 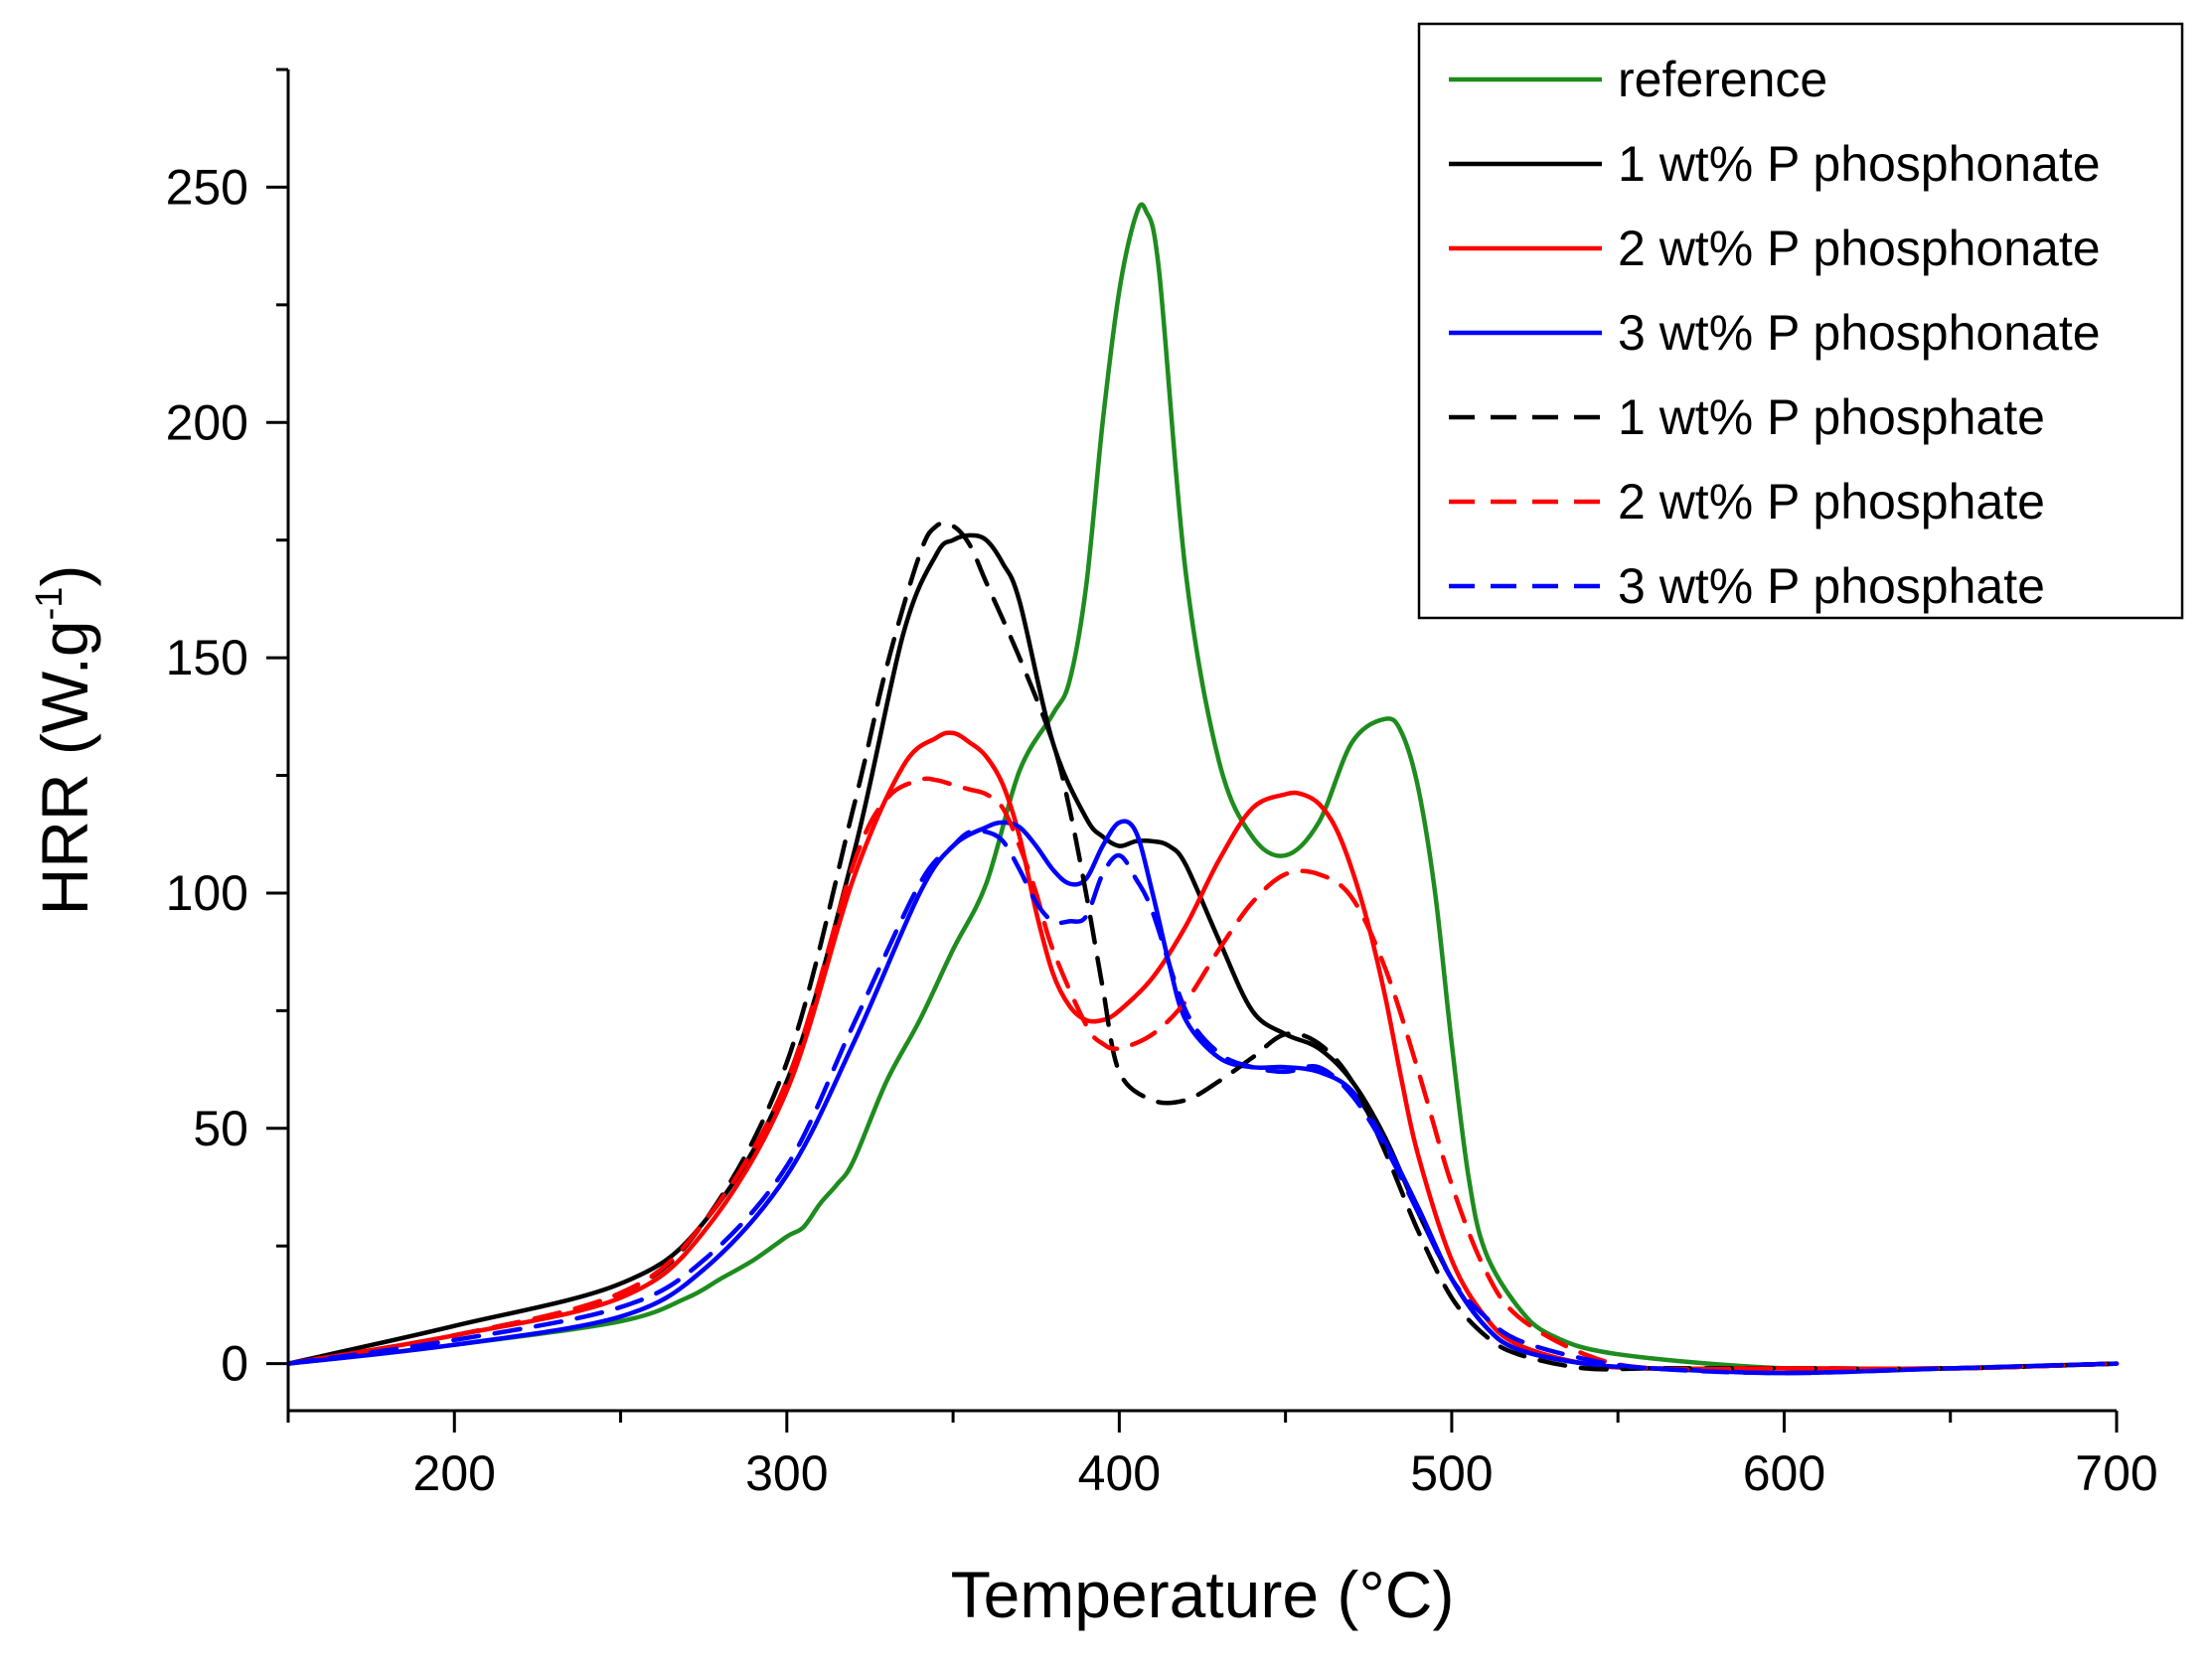 What do you see at coordinates (64, 576) in the screenshot?
I see `y-axis-title-close: )` at bounding box center [64, 576].